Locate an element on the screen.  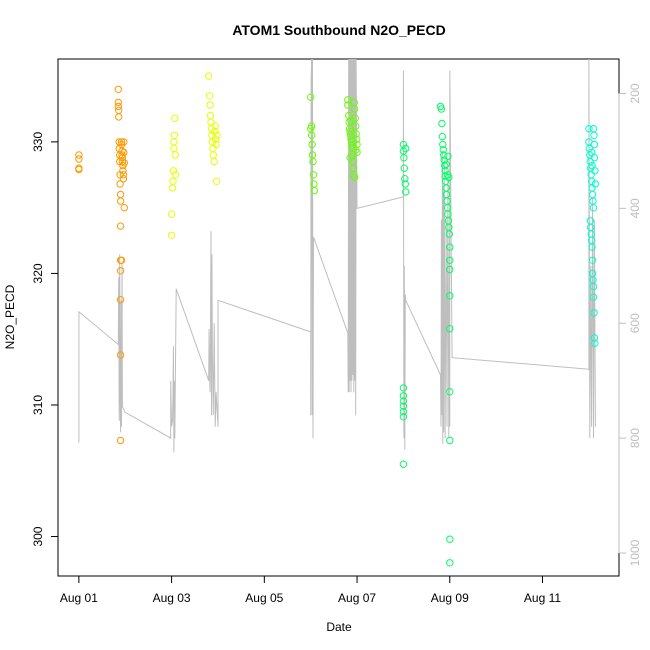
y2-tick-label: 200 is located at coordinates (635, 93).